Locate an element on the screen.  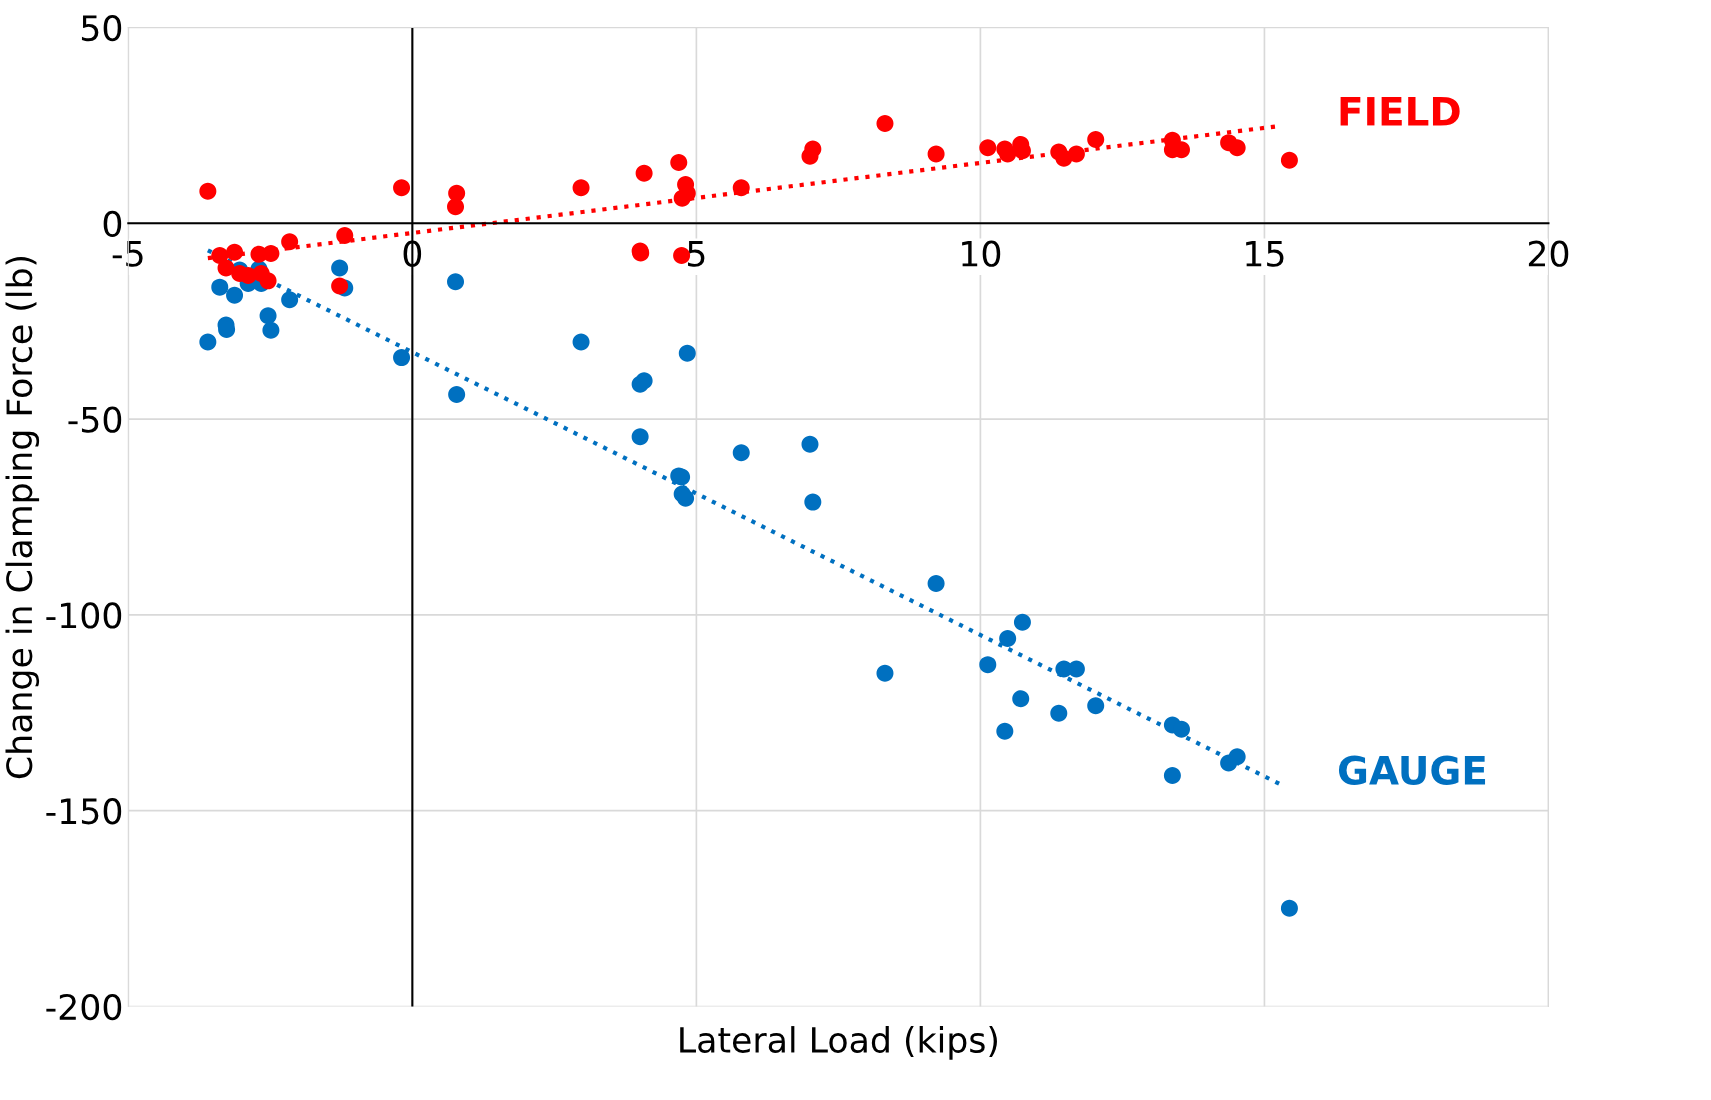
text: GAUGE is located at coordinates (1412, 770).